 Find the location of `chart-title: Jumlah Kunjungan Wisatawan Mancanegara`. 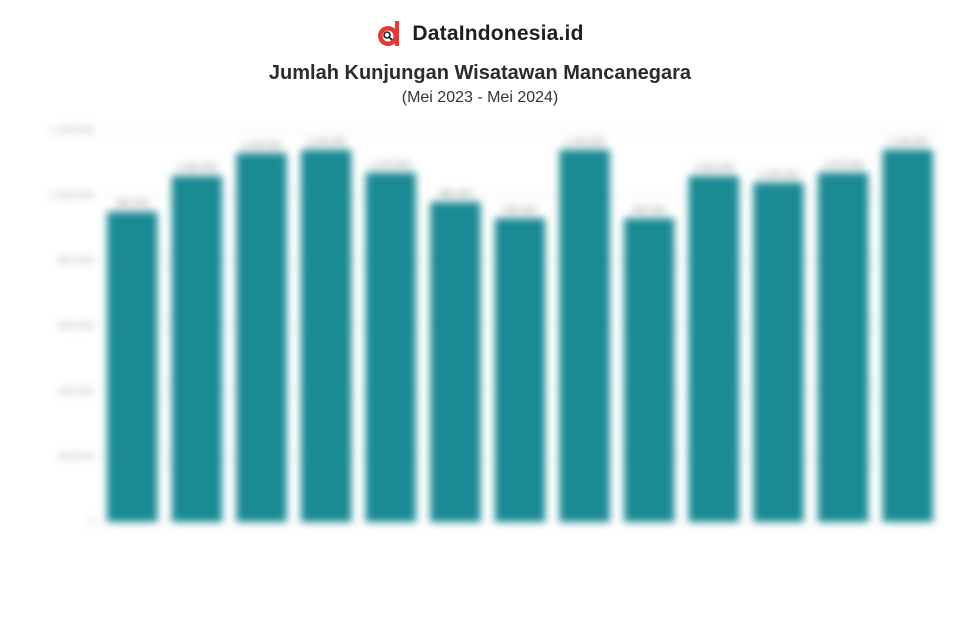

chart-title: Jumlah Kunjungan Wisatawan Mancanegara is located at coordinates (480, 73).